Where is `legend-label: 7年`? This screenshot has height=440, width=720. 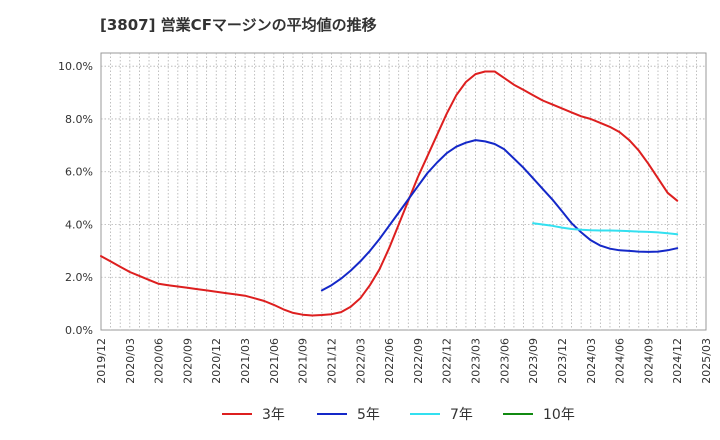
legend-label: 7年 is located at coordinates (461, 415).